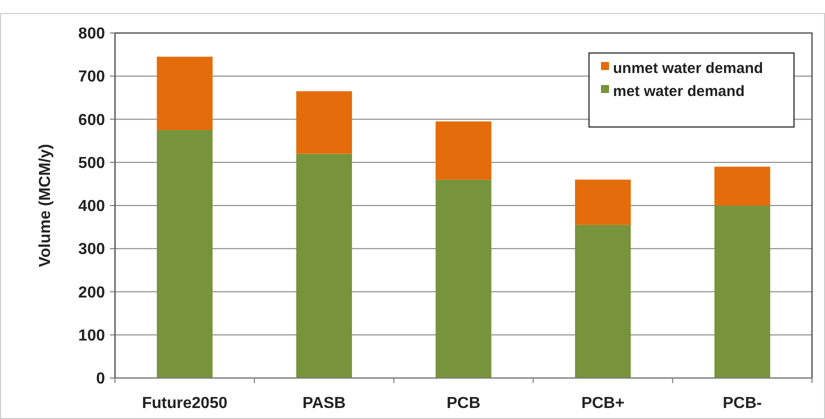 This screenshot has width=825, height=419. Describe the element at coordinates (92, 207) in the screenshot. I see `y-tick-label: 400` at that location.